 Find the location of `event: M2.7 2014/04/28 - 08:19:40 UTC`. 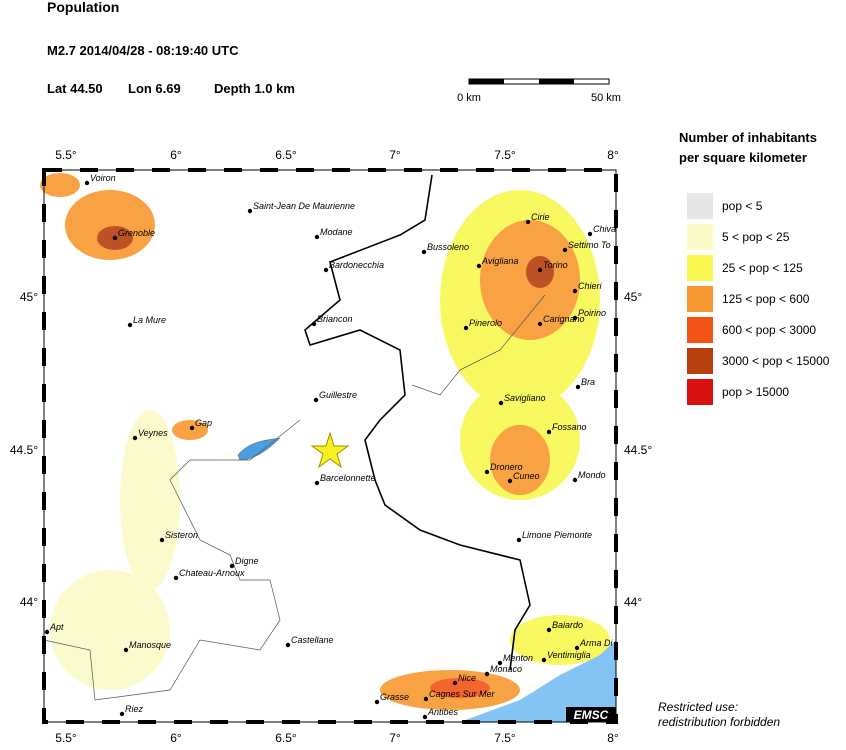

event: M2.7 2014/04/28 - 08:19:40 UTC is located at coordinates (143, 50).